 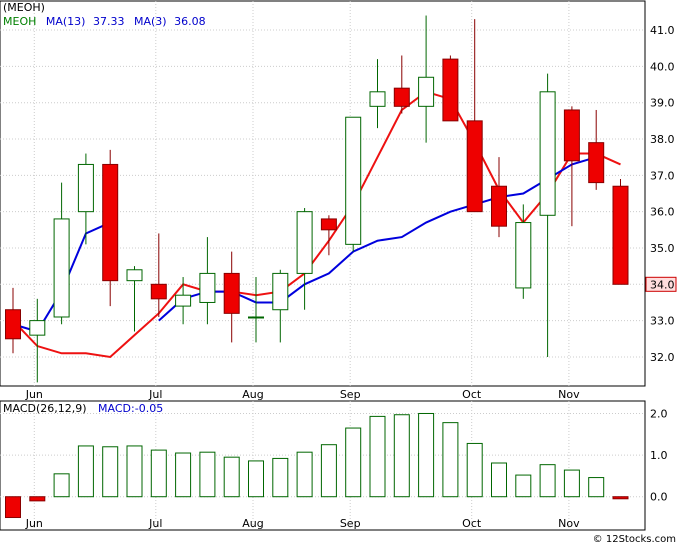 I want to click on macd-month-label: Aug, so click(x=252, y=523).